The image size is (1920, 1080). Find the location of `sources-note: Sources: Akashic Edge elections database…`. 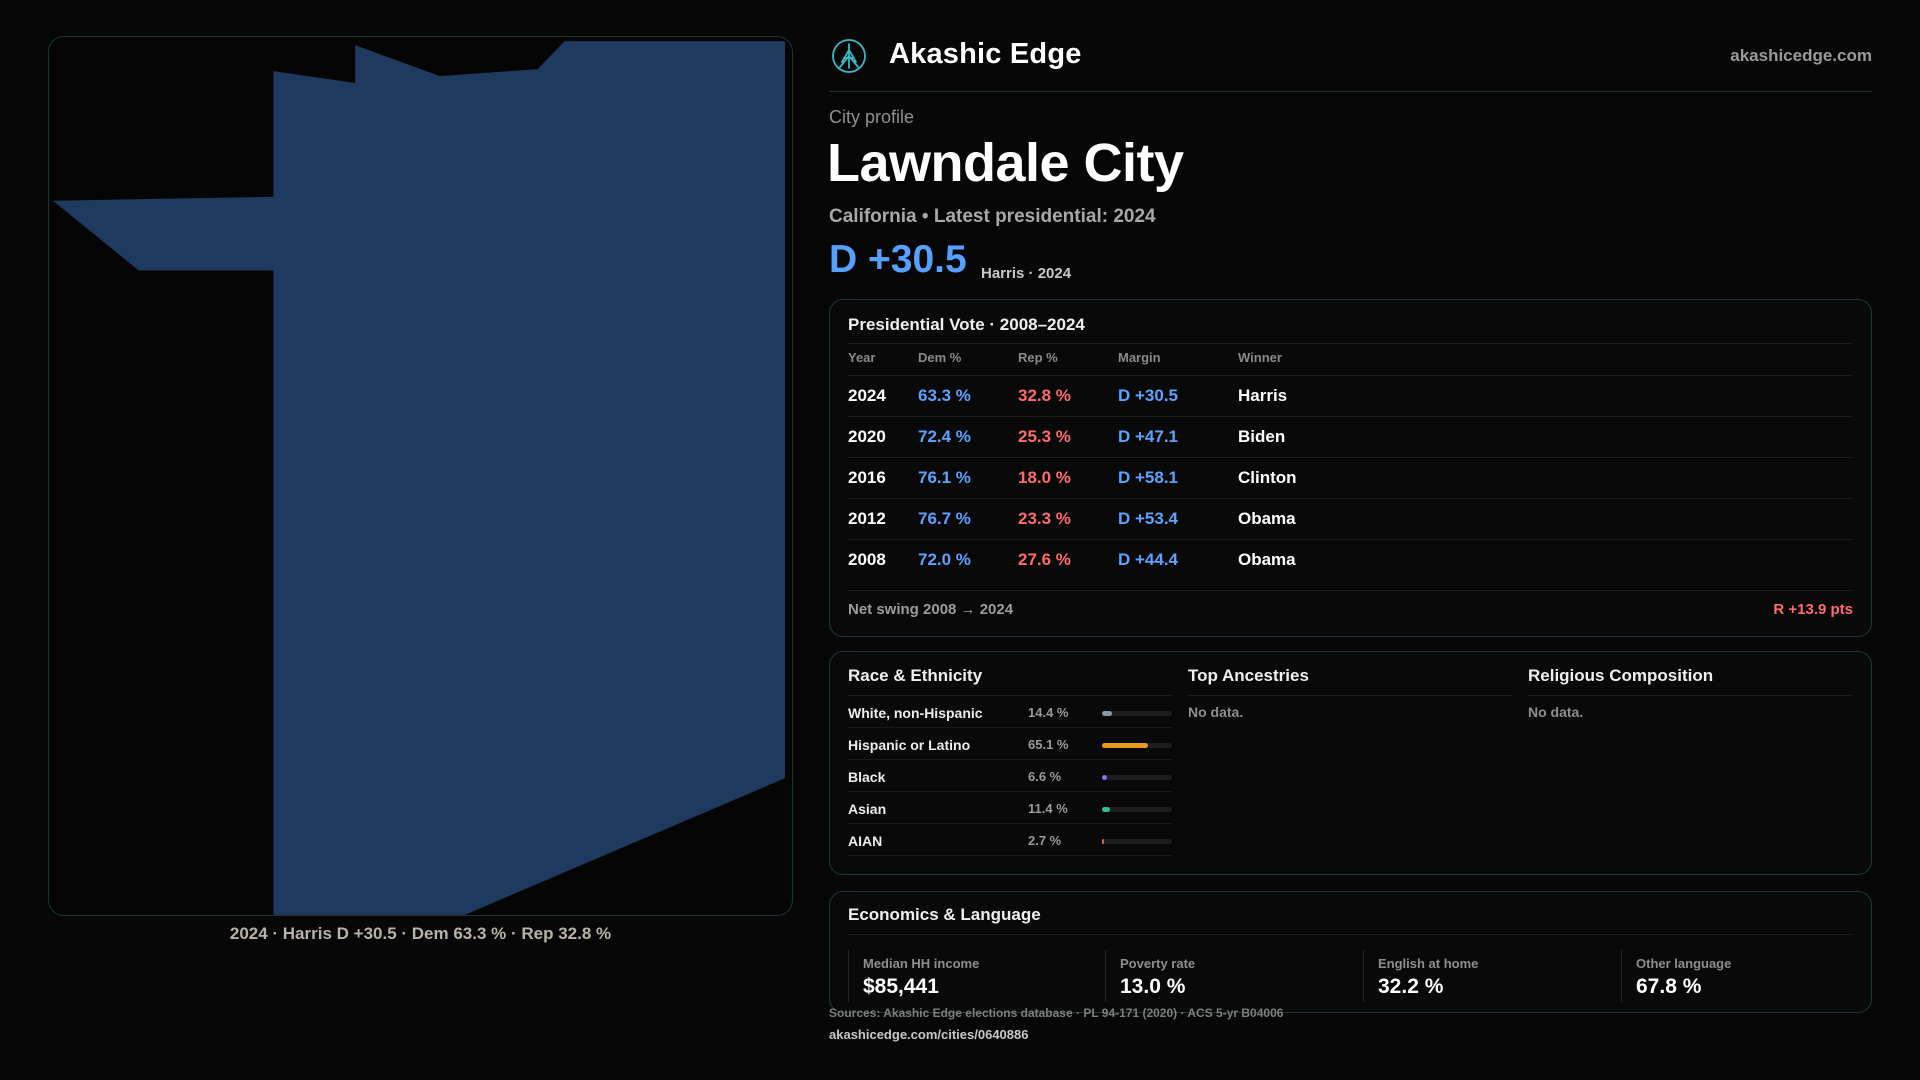

sources-note: Sources: Akashic Edge elections database… is located at coordinates (1056, 1013).